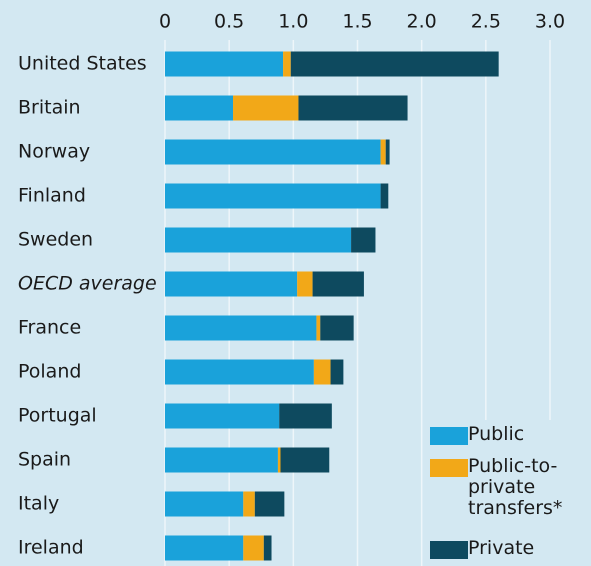 This screenshot has height=566, width=591. I want to click on legend-label: Public-to-private transfers*, so click(515, 487).